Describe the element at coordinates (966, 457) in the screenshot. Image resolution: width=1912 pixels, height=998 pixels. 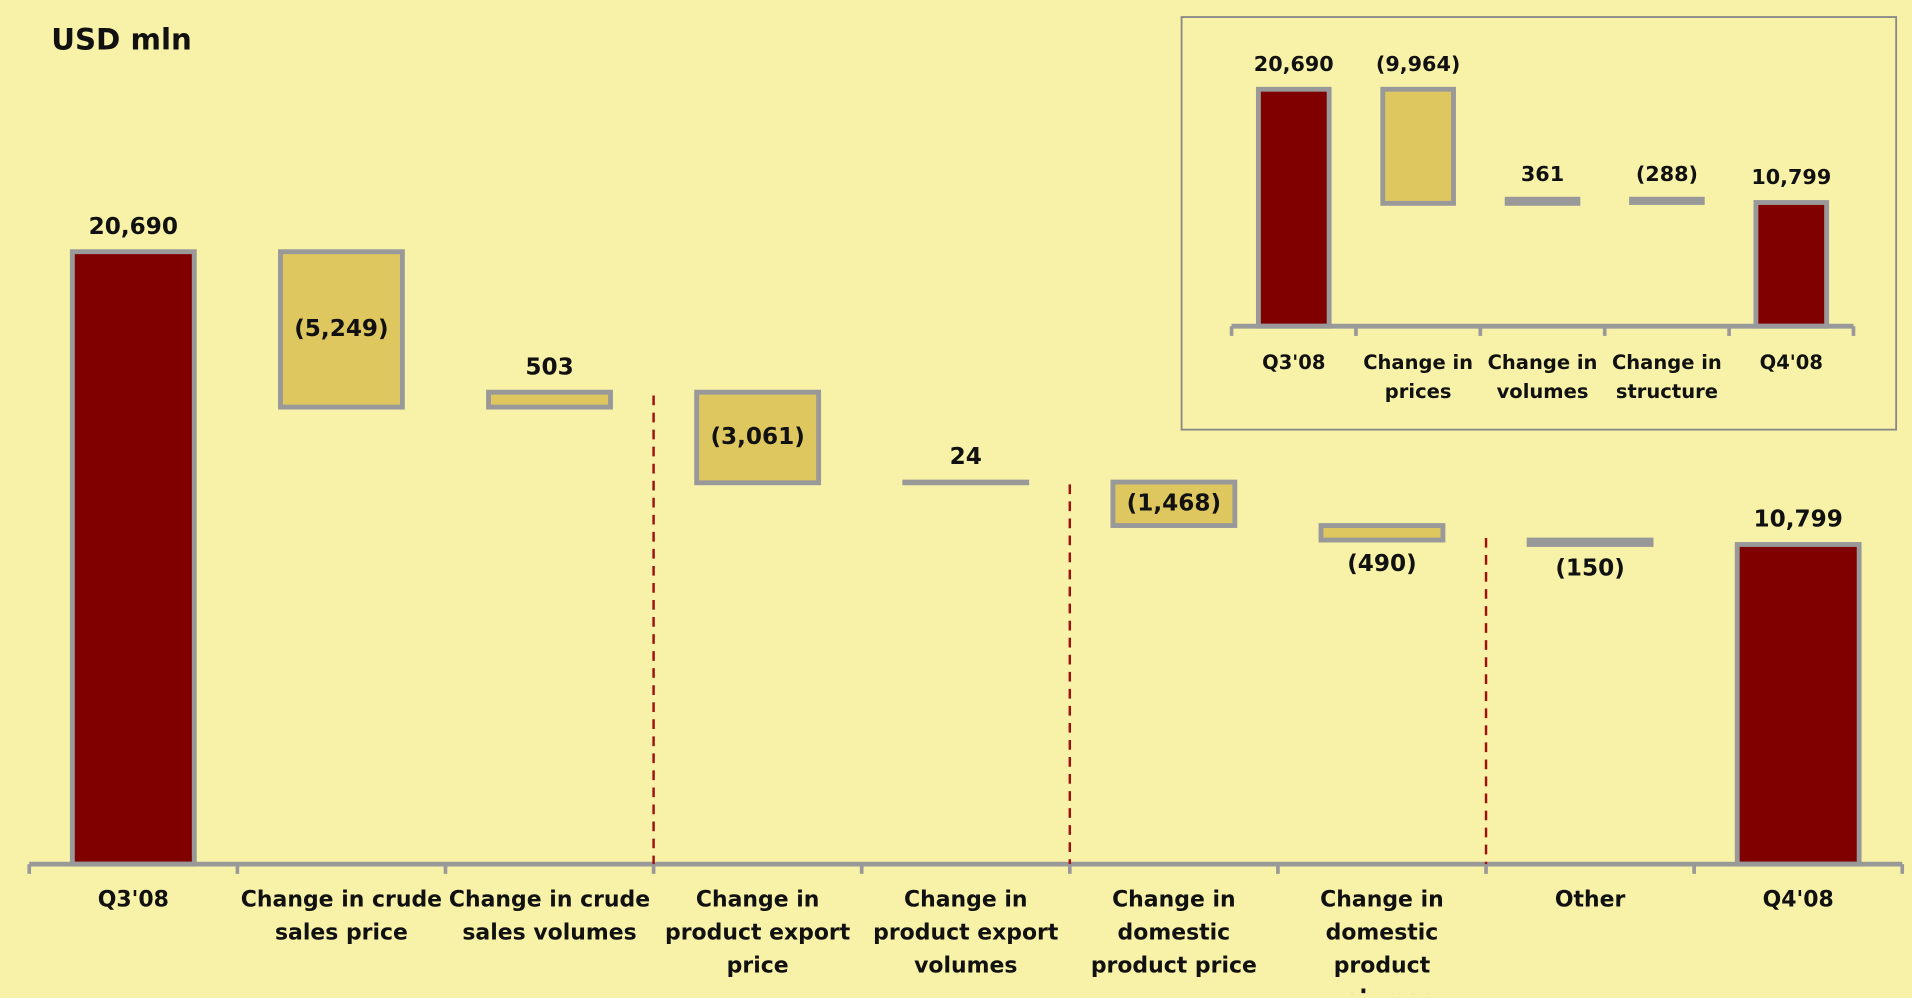
I see `data-label: 24` at that location.